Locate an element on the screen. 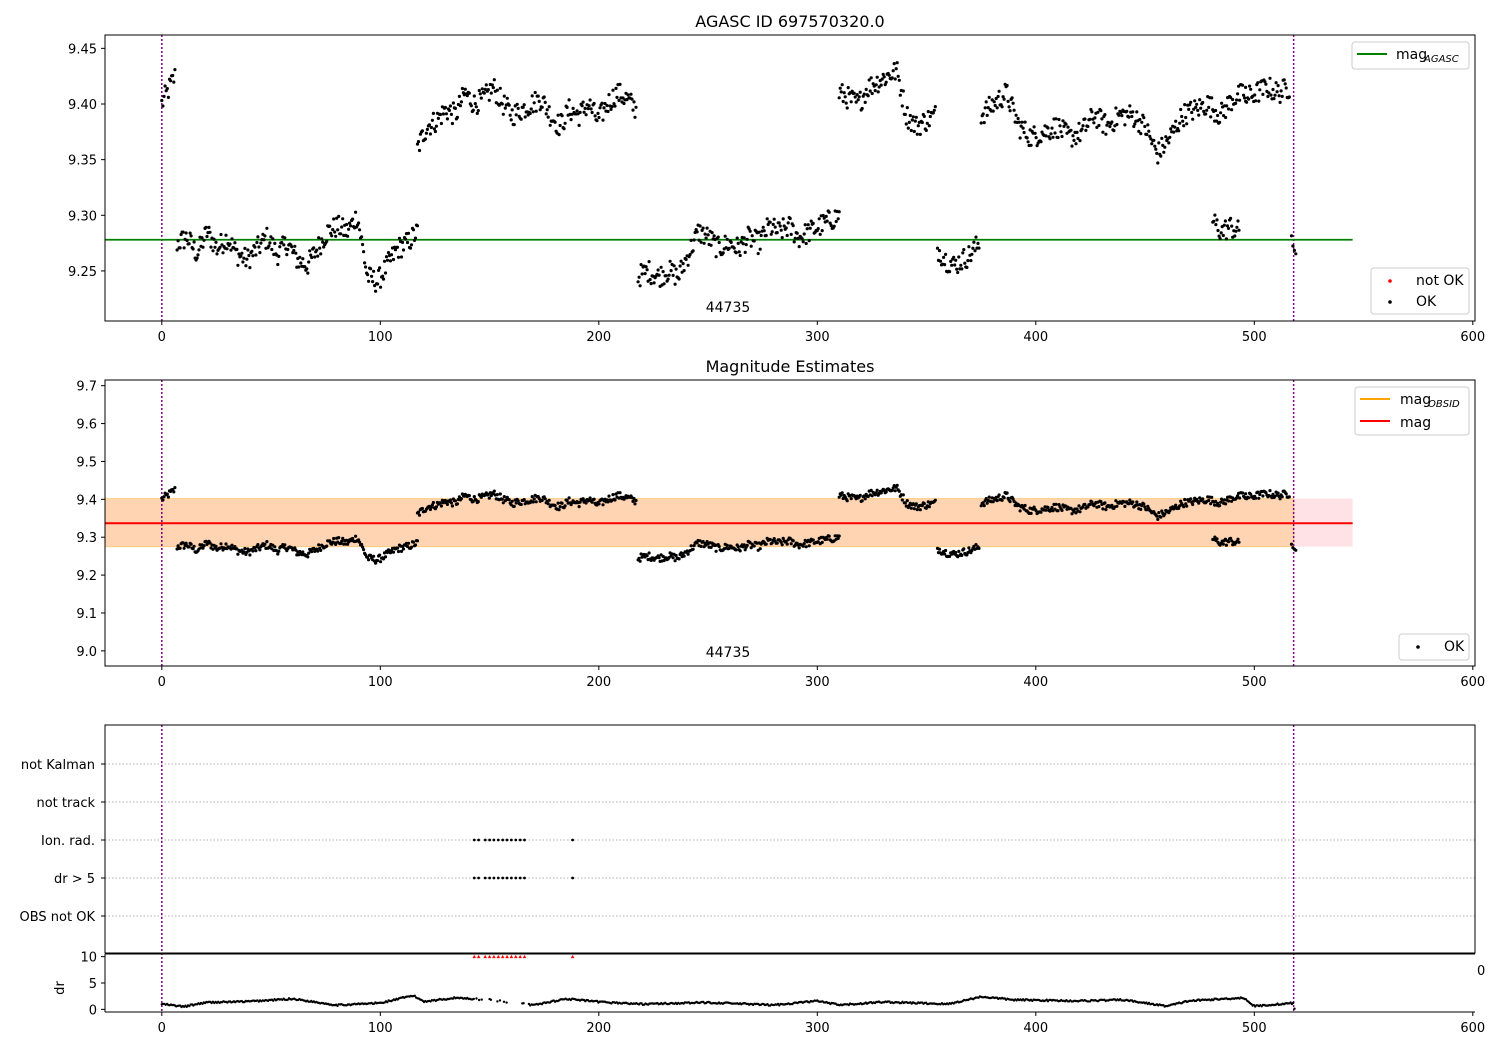 The height and width of the screenshot is (1050, 1500). panel-dr-xtick-label: 500 is located at coordinates (1254, 1028).